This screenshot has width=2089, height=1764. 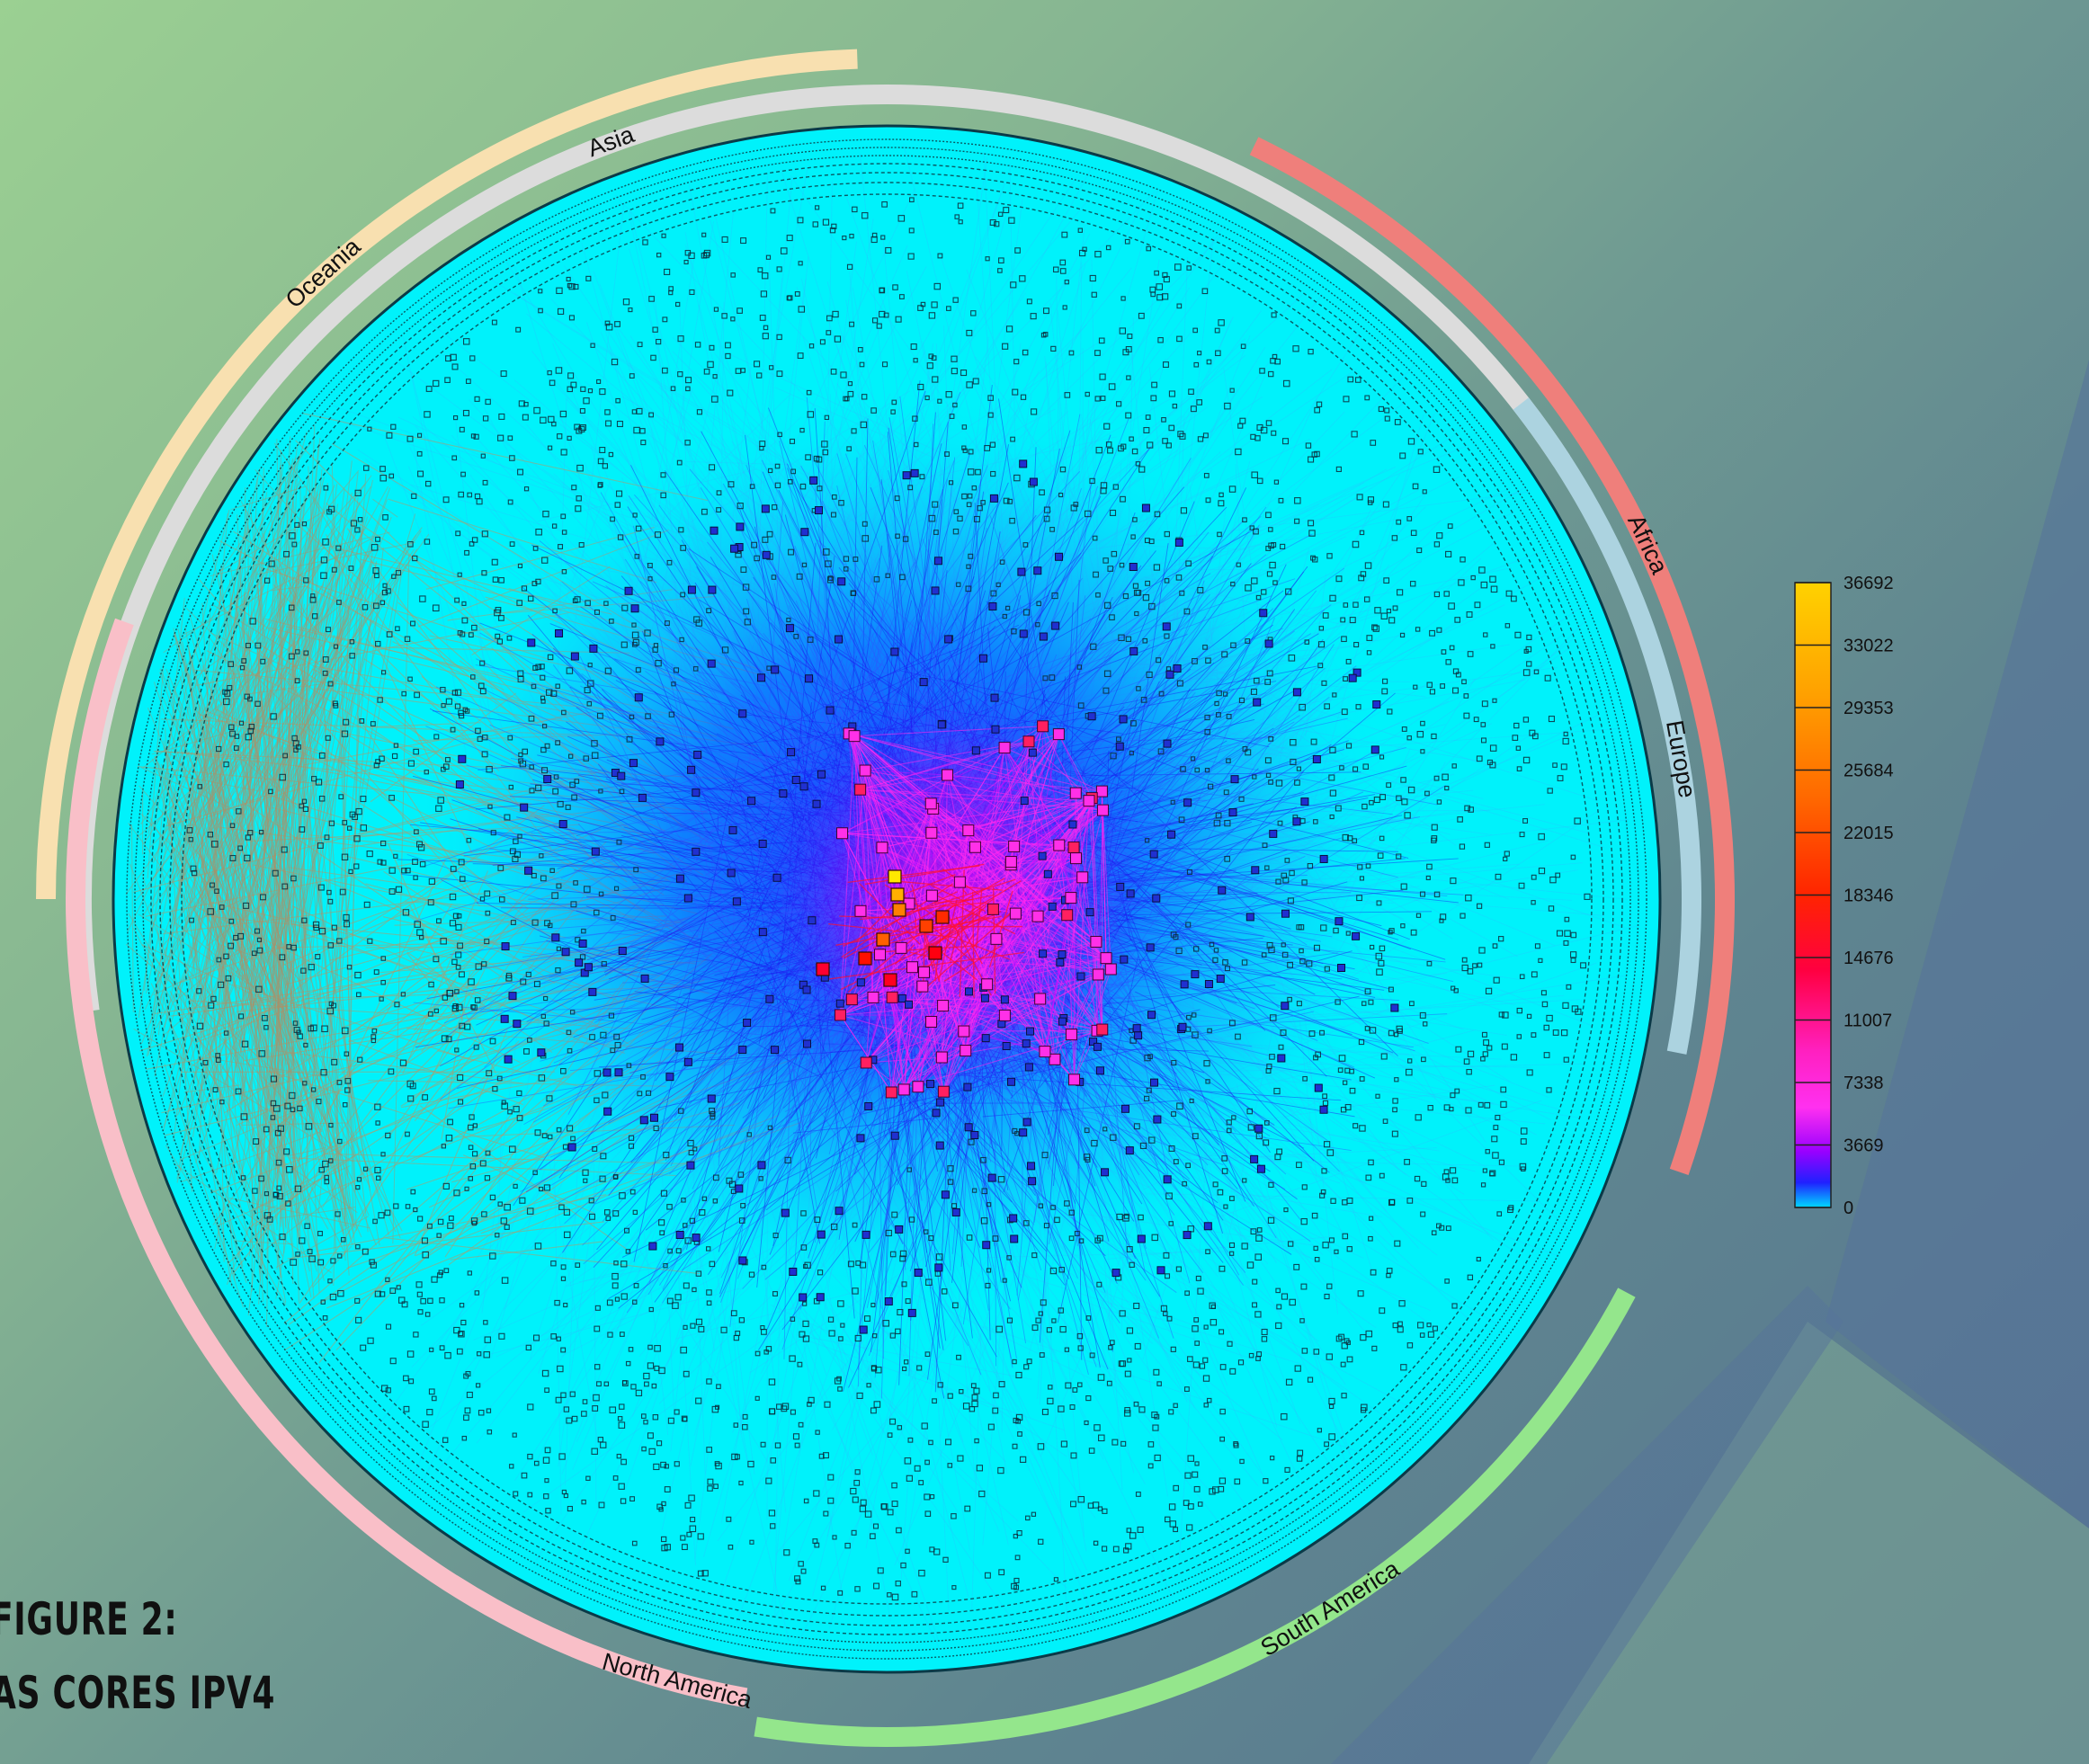 I want to click on caption-line-2: AS CORES IPV4, so click(x=138, y=1693).